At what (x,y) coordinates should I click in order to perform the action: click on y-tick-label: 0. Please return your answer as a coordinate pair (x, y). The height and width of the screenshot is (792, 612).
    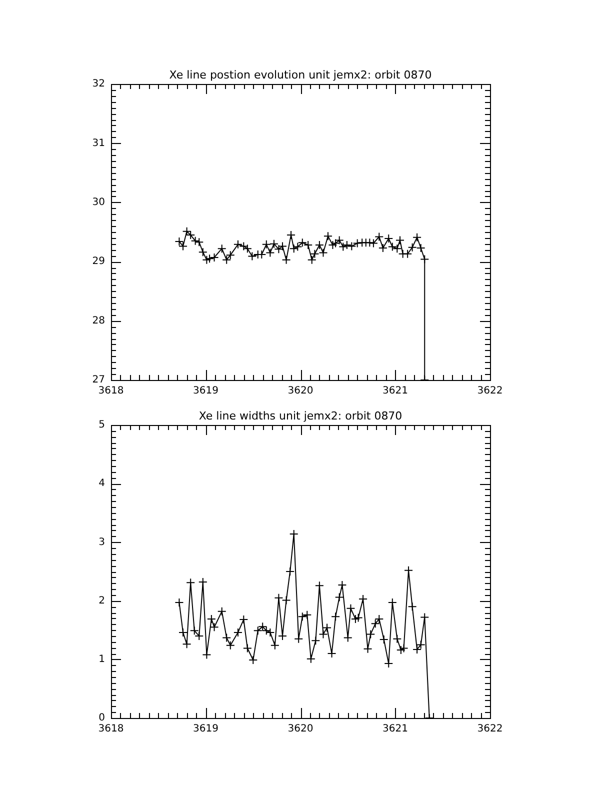
    Looking at the image, I should click on (101, 718).